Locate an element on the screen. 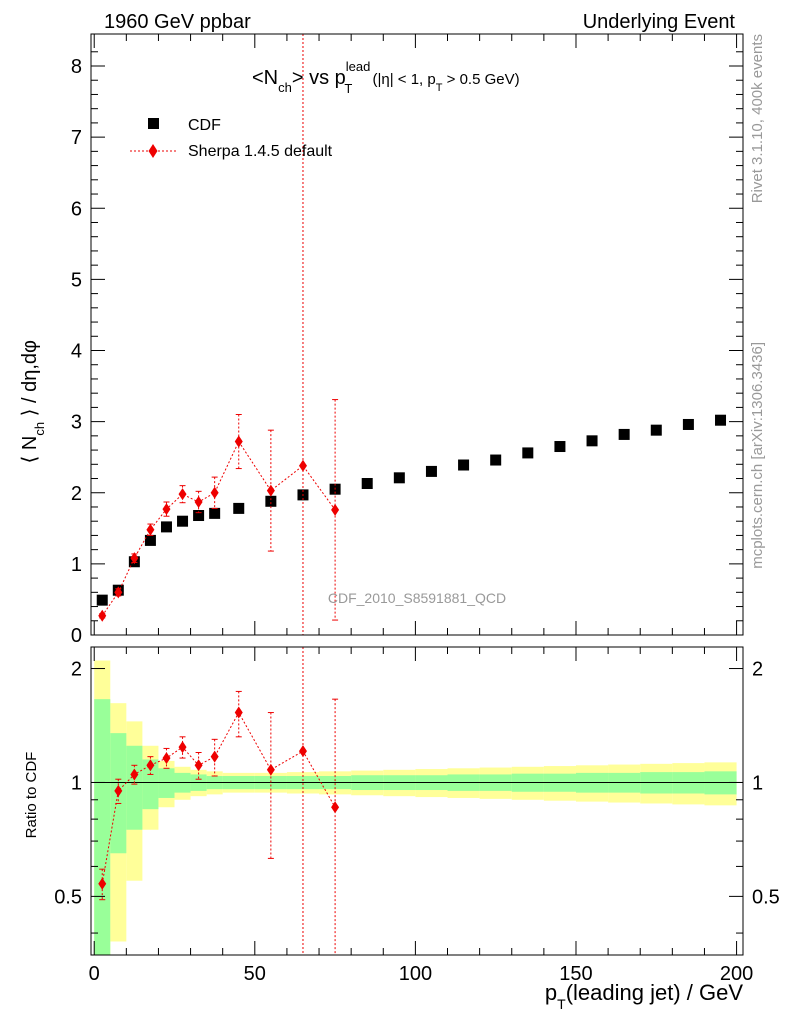  x-axis-label-post: (leading jet) / GeV is located at coordinates (655, 992).